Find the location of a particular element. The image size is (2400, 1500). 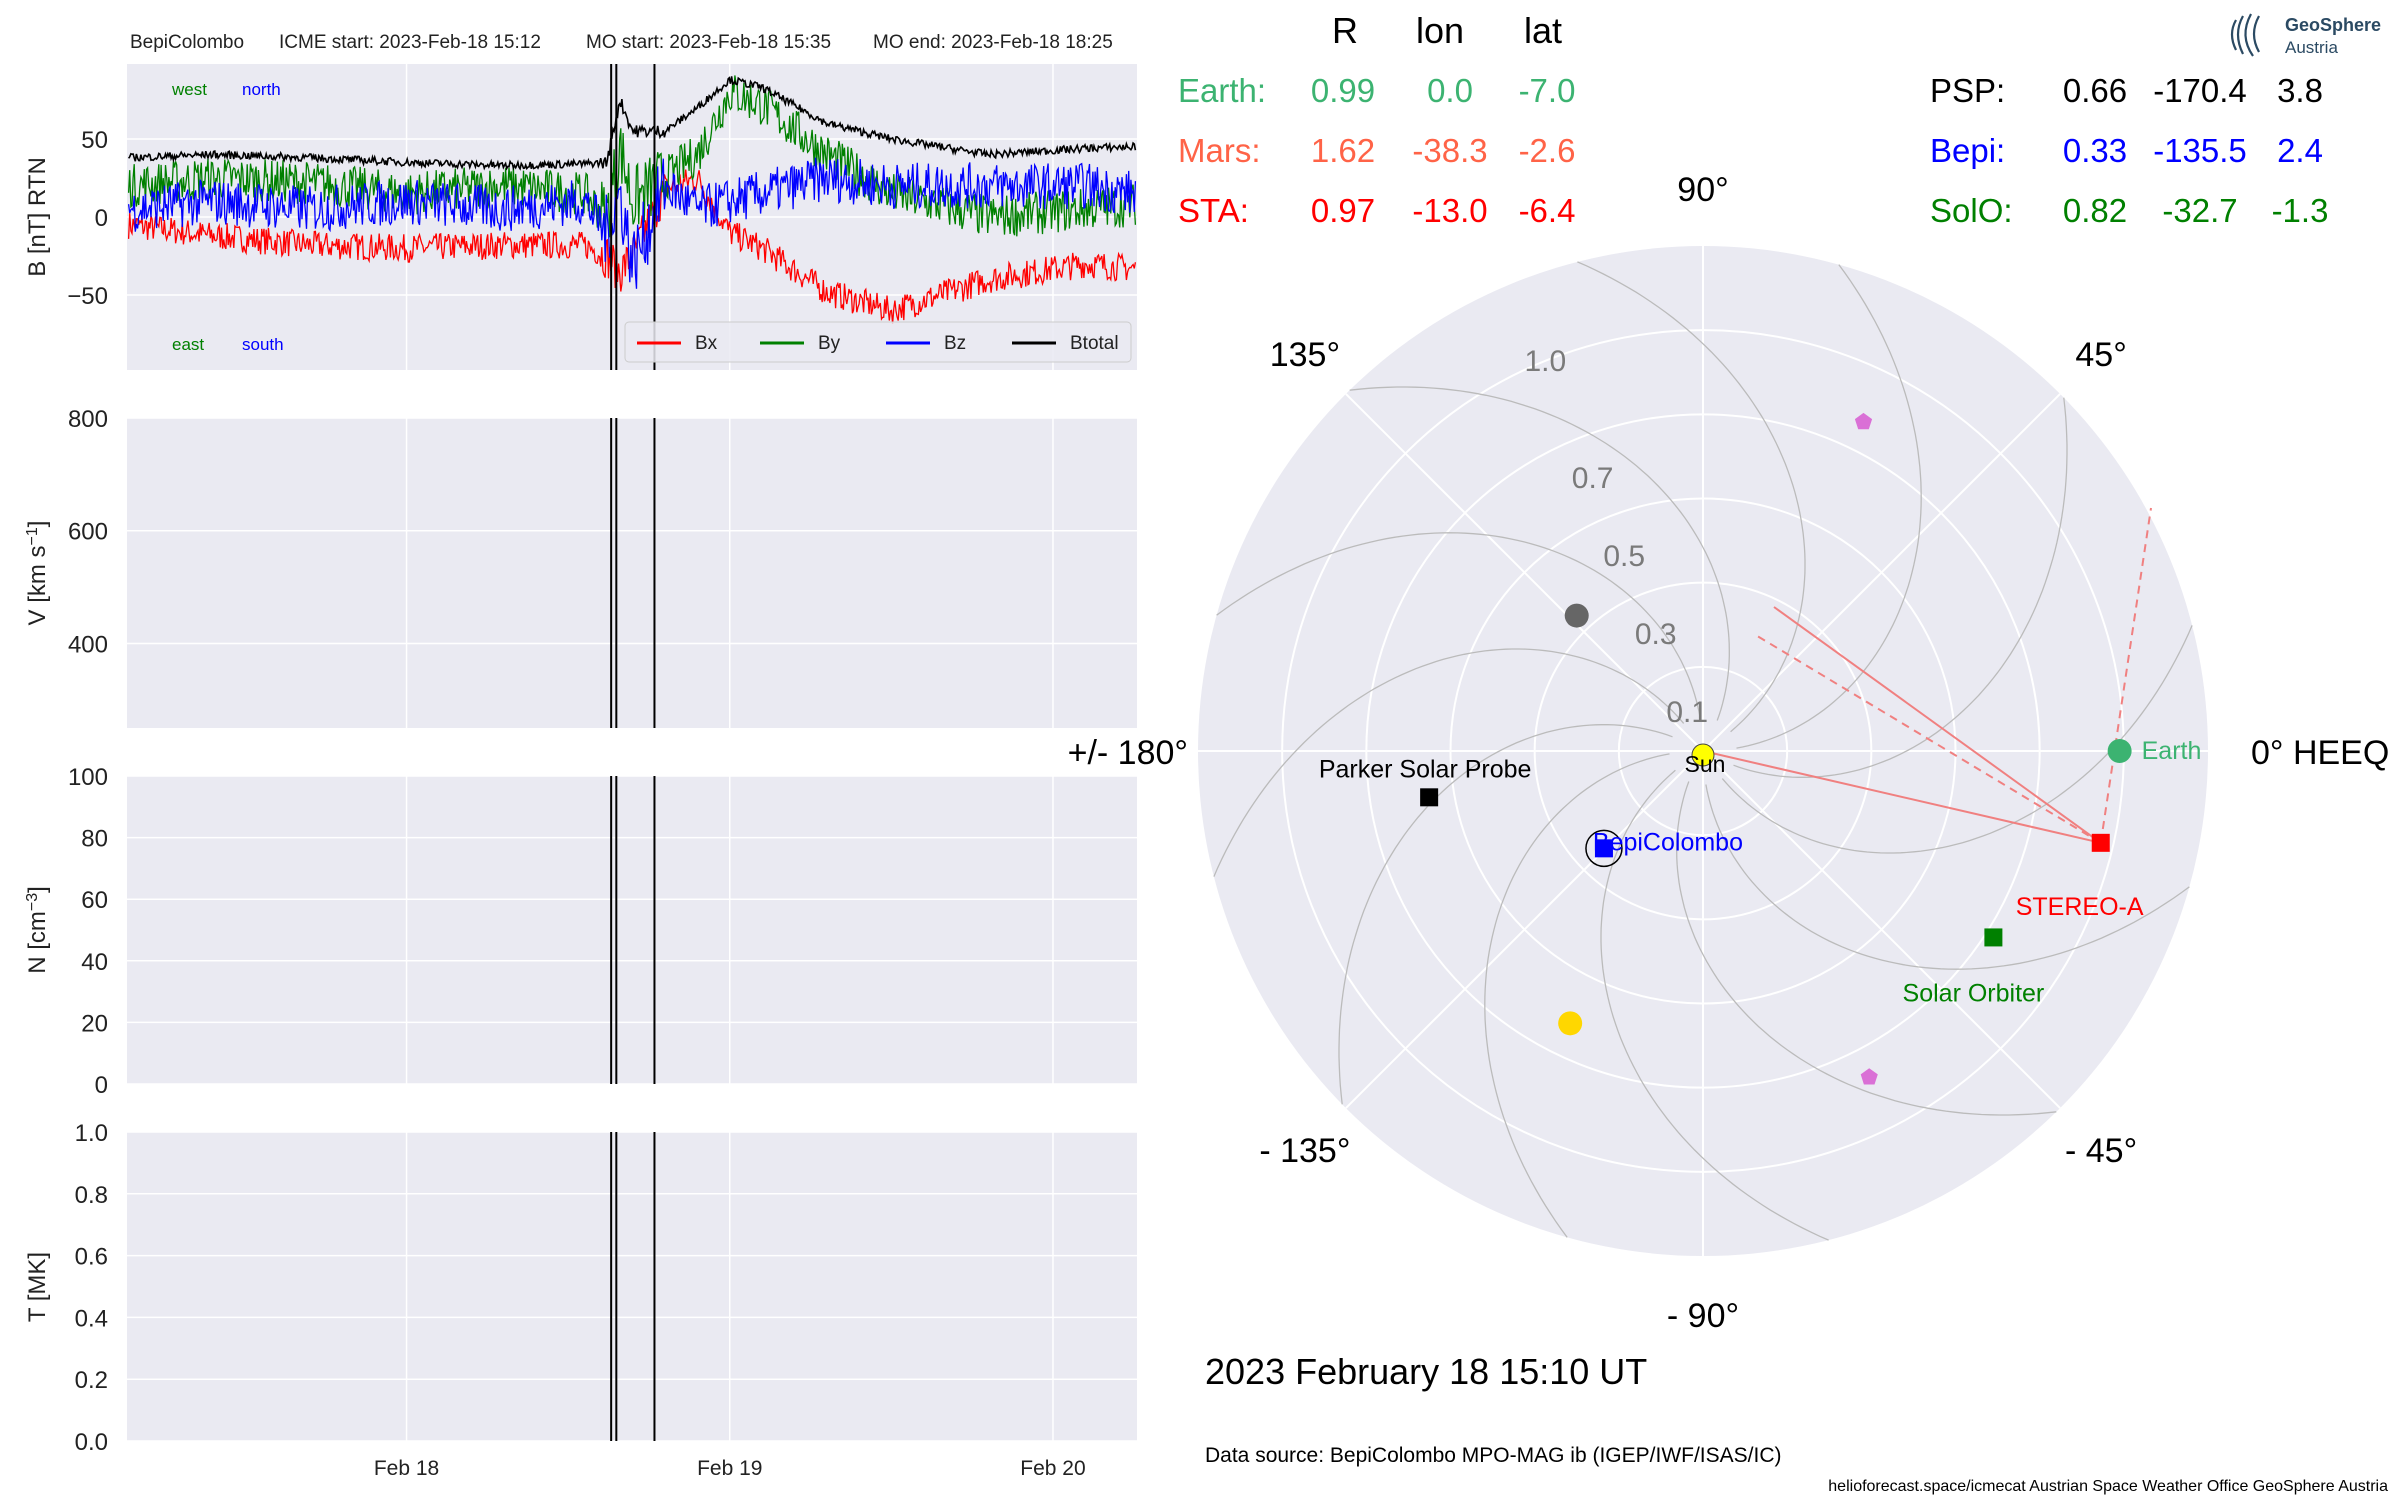

b-field-traces is located at coordinates (632, 199).